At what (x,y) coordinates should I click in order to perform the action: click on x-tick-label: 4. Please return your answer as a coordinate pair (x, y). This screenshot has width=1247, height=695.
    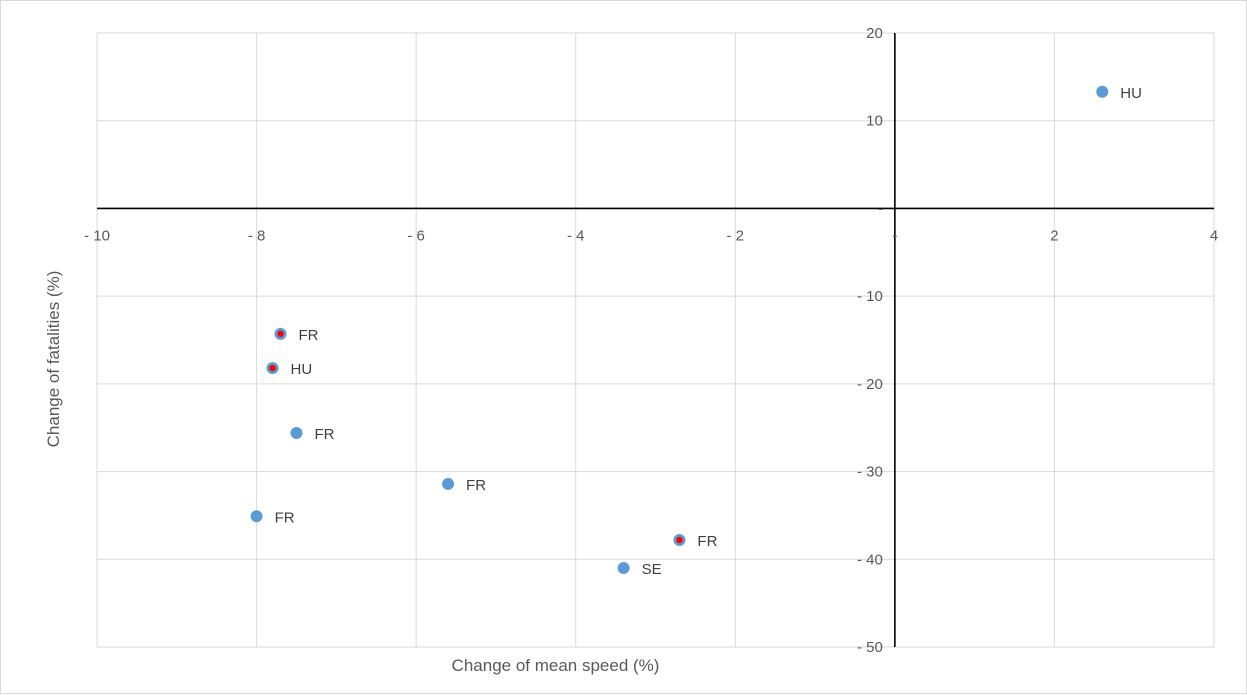
    Looking at the image, I should click on (1214, 235).